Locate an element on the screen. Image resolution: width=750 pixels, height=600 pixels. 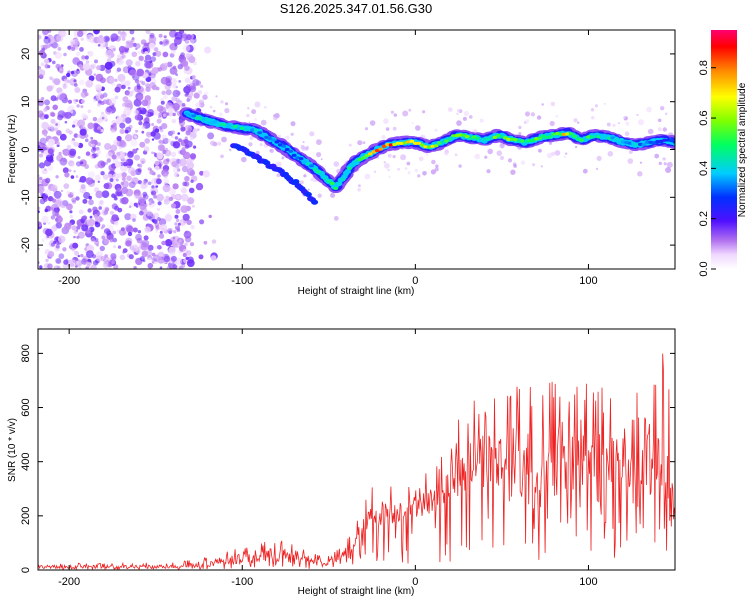
colorbar-tick-label: 0.4 is located at coordinates (704, 168).